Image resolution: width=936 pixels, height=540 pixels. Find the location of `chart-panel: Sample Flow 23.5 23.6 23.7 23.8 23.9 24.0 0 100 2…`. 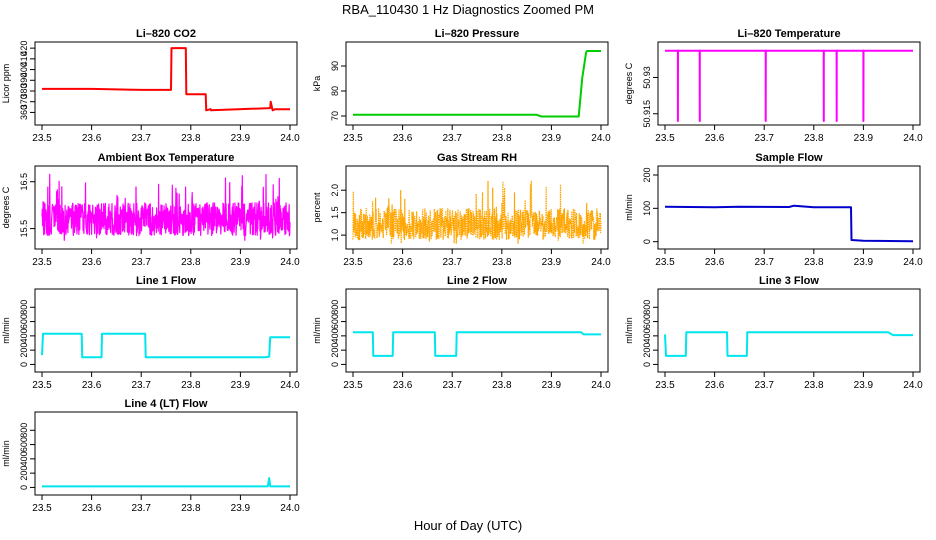

chart-panel: Sample Flow 23.5 23.6 23.7 23.8 23.9 24.0 0 100 2… is located at coordinates (773, 210).